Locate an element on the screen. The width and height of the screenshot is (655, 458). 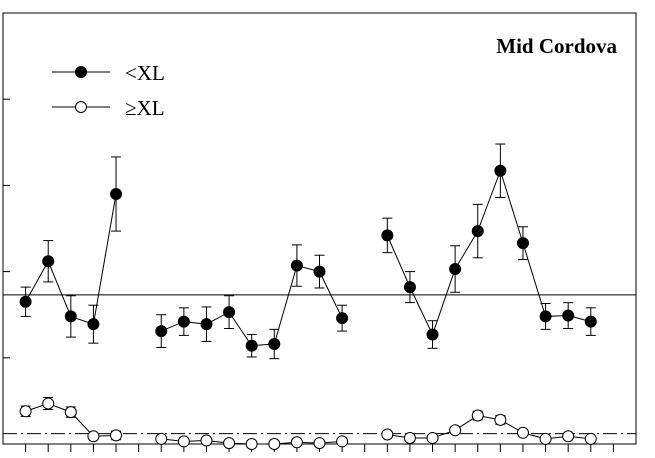
legend-label-series-1: <XL is located at coordinates (145, 73).